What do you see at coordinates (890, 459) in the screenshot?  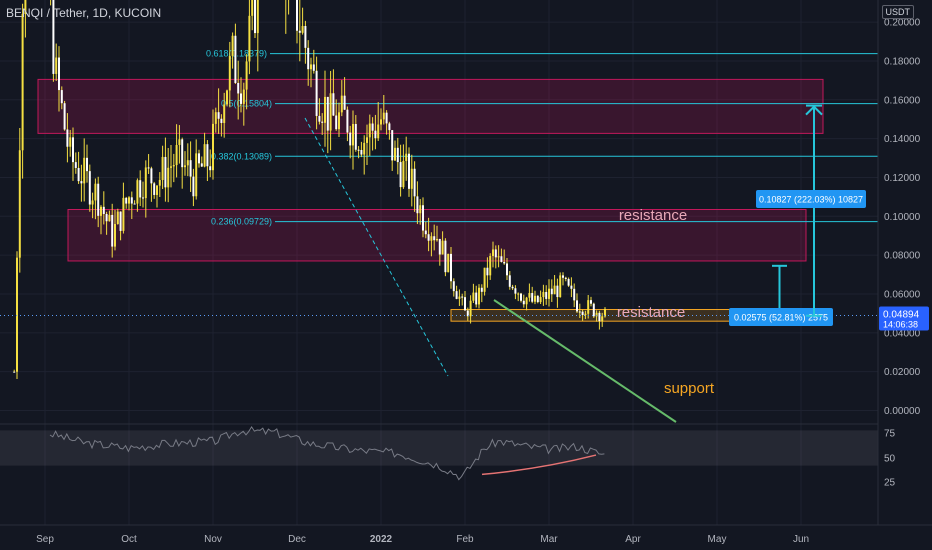 I see `rsi-tick-label: 50` at bounding box center [890, 459].